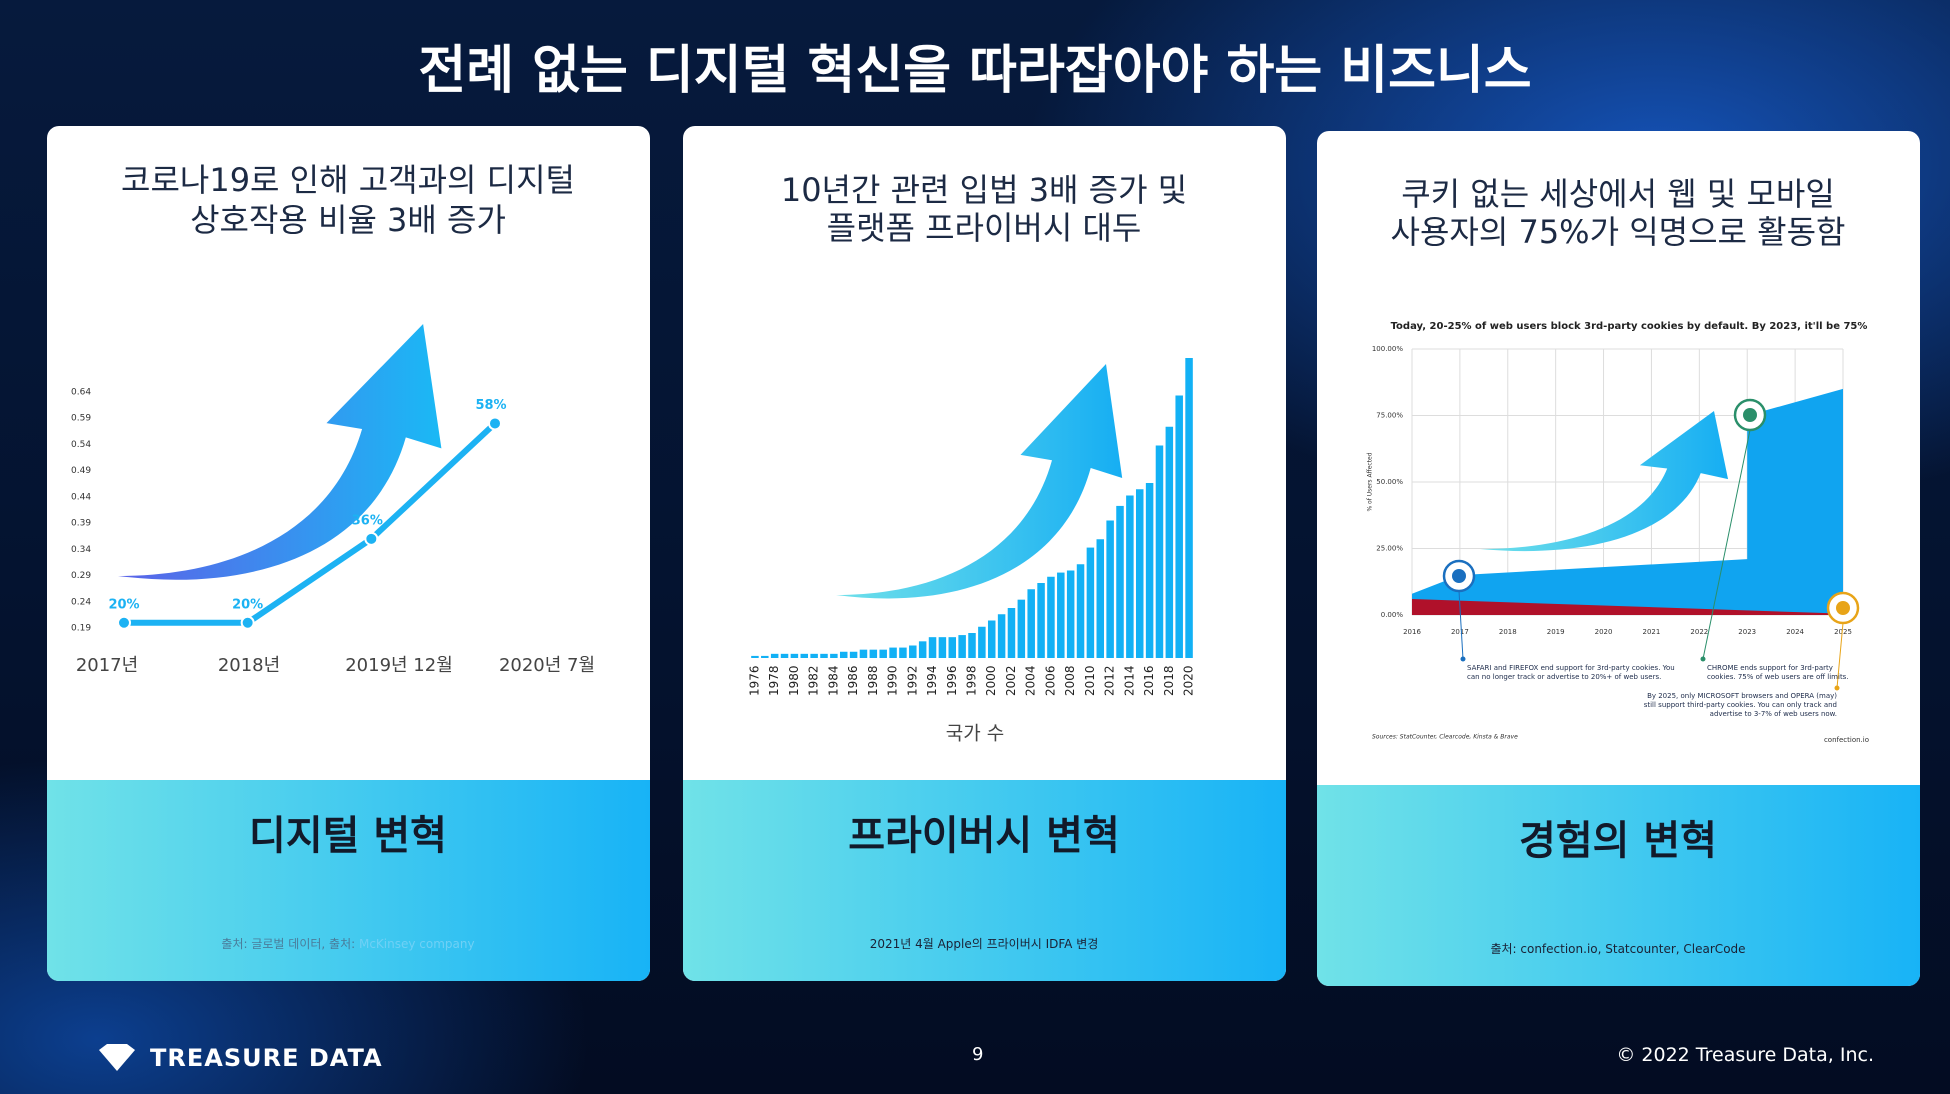 This screenshot has width=1950, height=1094. Describe the element at coordinates (348, 880) in the screenshot. I see `card-band` at that location.